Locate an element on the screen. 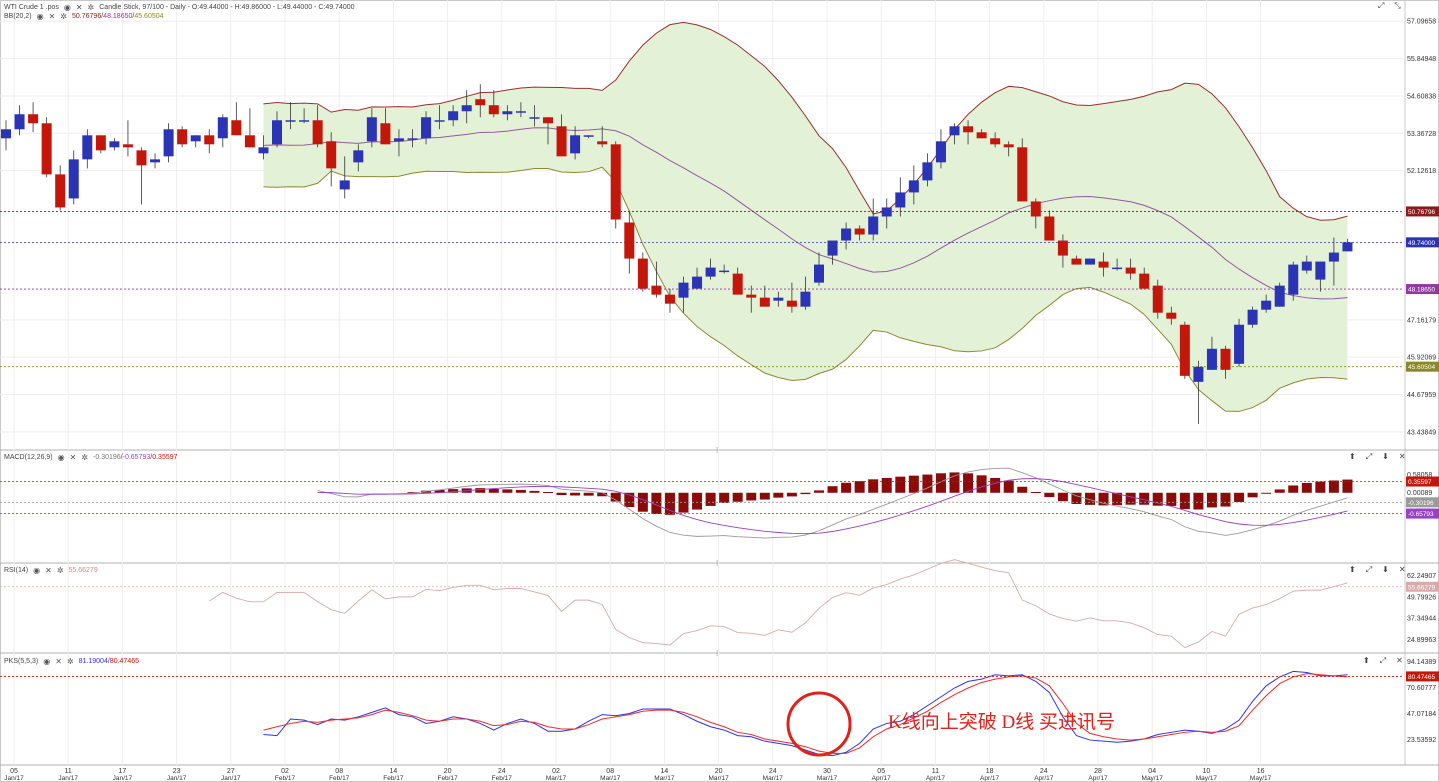  rsi-line is located at coordinates (778, 604).